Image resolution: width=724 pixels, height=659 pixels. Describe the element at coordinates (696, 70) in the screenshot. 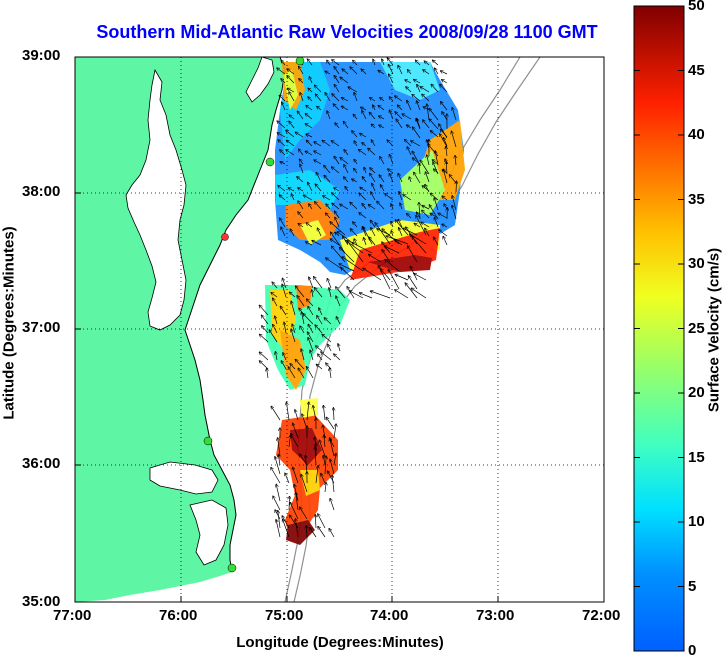

I see `colorbar-tick-label: 45` at that location.